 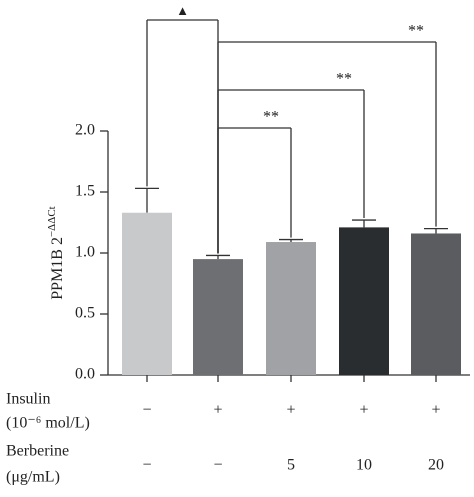 I want to click on condition-value: 20, so click(x=436, y=465).